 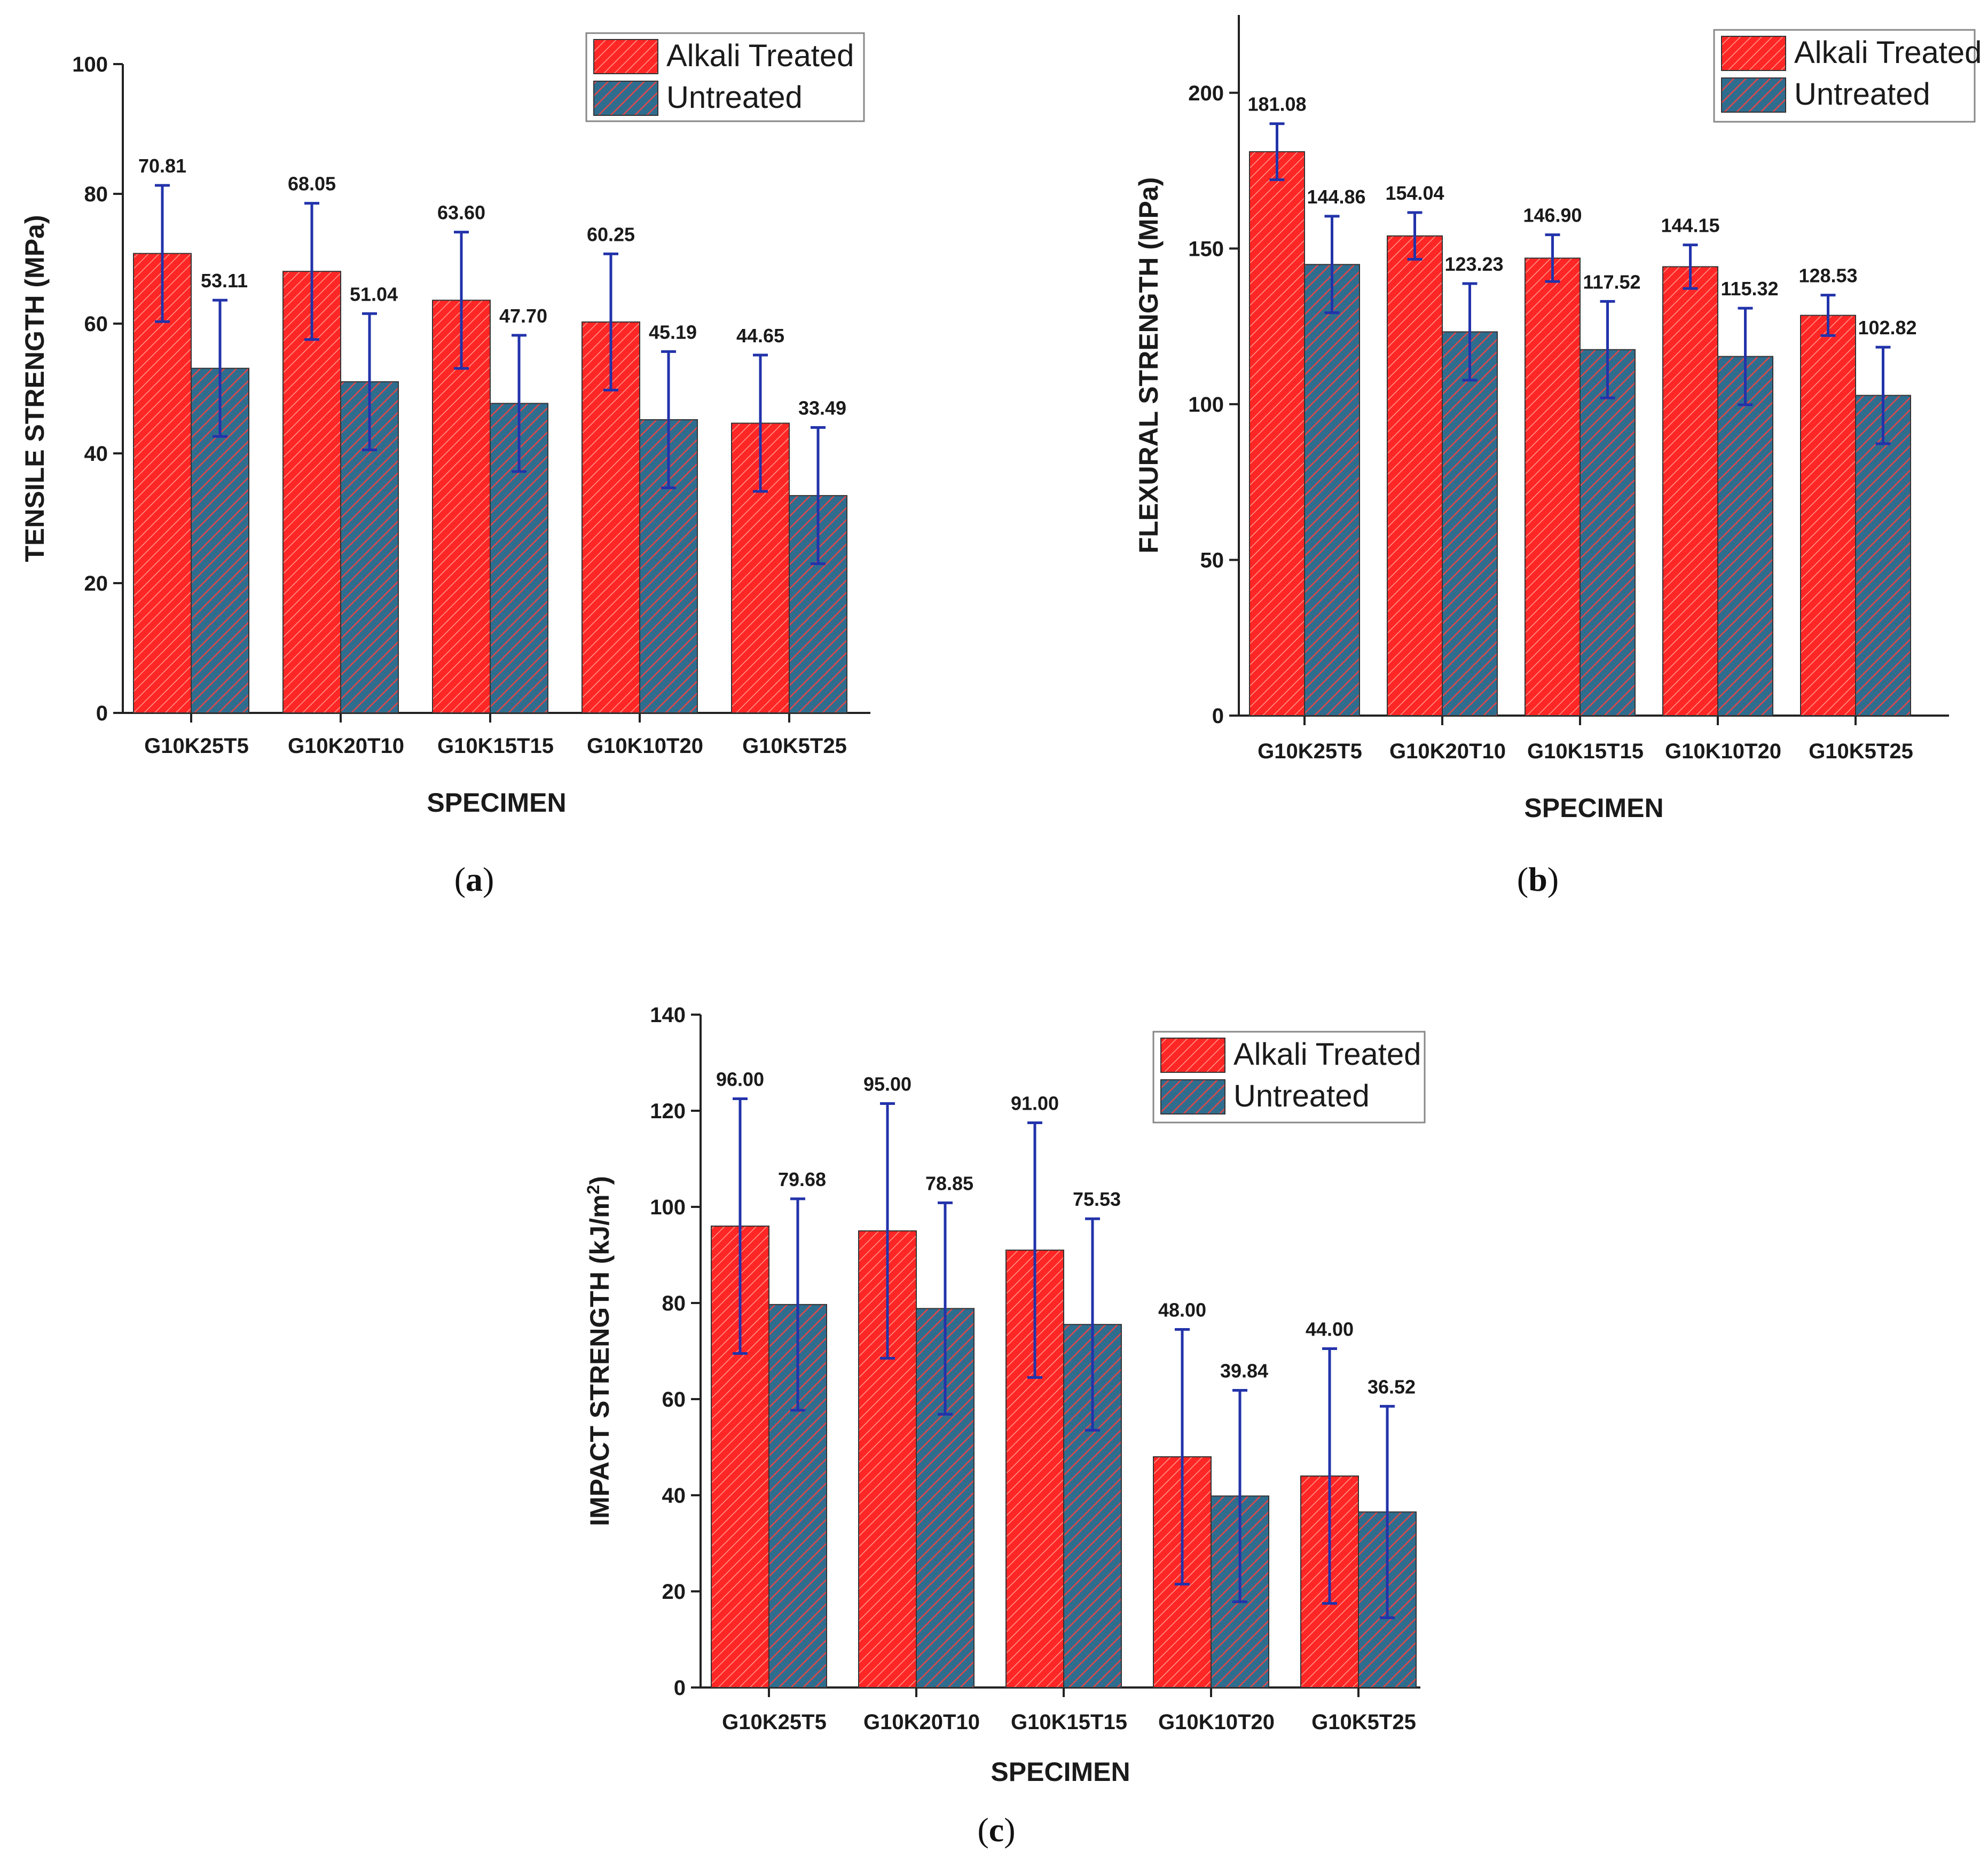 What do you see at coordinates (312, 184) in the screenshot?
I see `value-label: 68.05` at bounding box center [312, 184].